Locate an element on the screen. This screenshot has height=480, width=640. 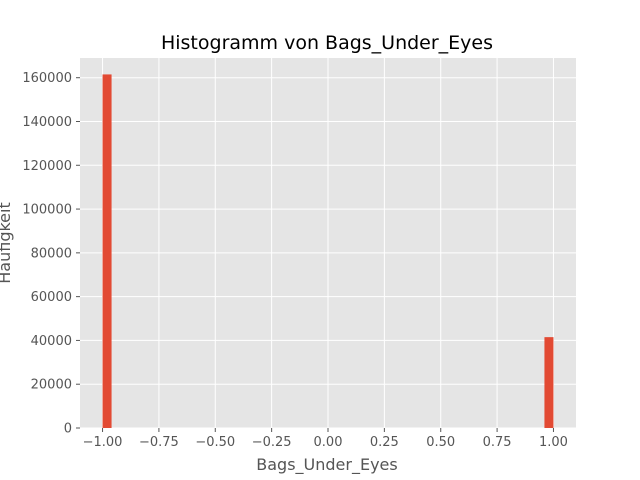
y-tick-label: 20000 is located at coordinates (51, 385).